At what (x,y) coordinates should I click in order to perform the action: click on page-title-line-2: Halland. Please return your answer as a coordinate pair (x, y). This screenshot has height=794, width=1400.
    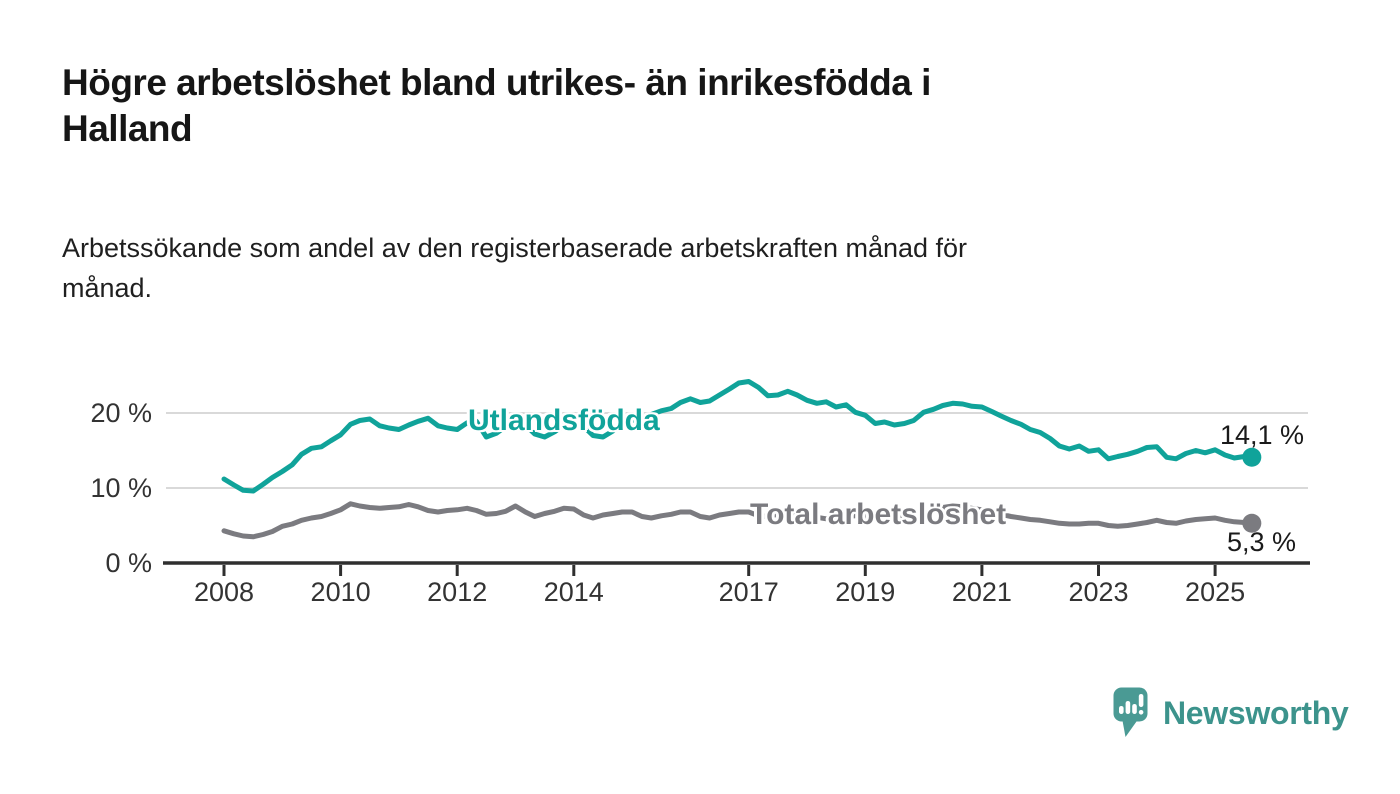
    Looking at the image, I should click on (127, 128).